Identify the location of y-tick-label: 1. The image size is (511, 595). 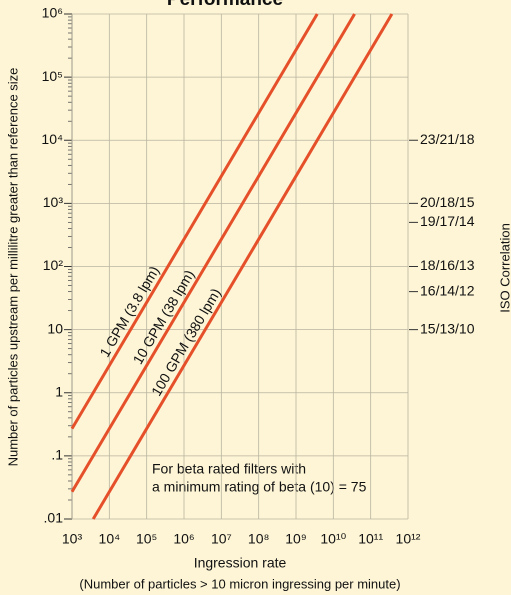
(59, 391).